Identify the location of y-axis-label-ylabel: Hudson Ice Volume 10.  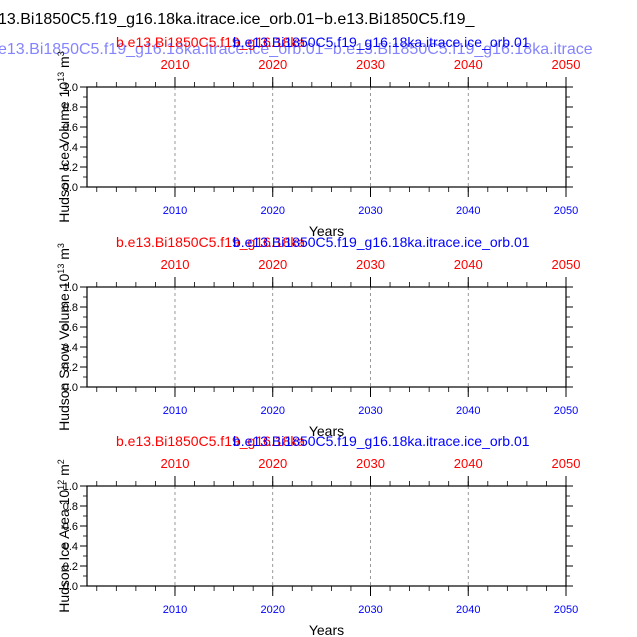
(64, 152).